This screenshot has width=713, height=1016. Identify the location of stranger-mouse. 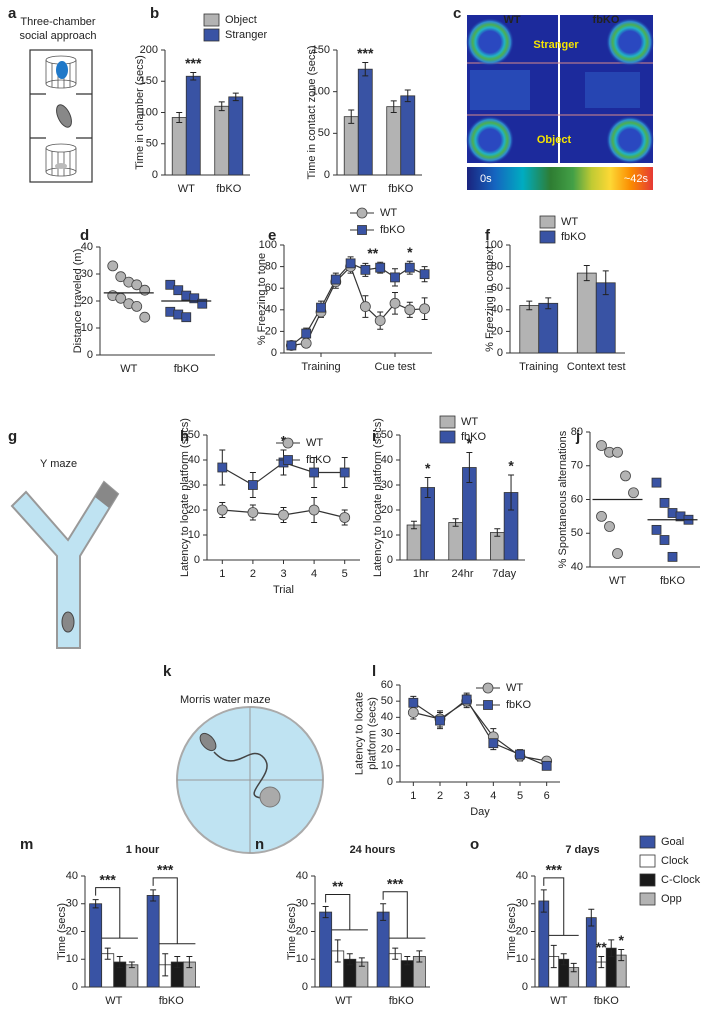
(62, 70).